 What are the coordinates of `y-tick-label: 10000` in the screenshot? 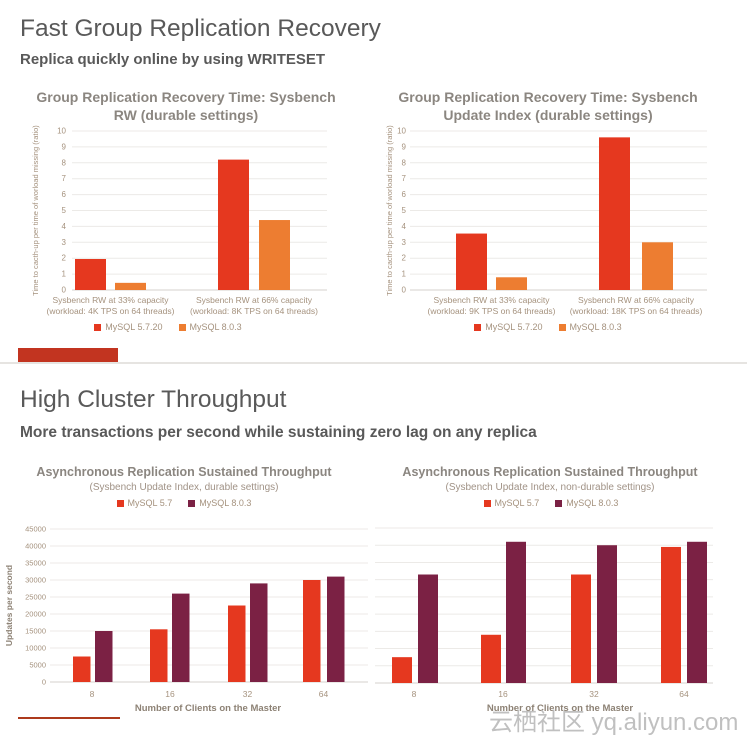 It's located at (35, 648).